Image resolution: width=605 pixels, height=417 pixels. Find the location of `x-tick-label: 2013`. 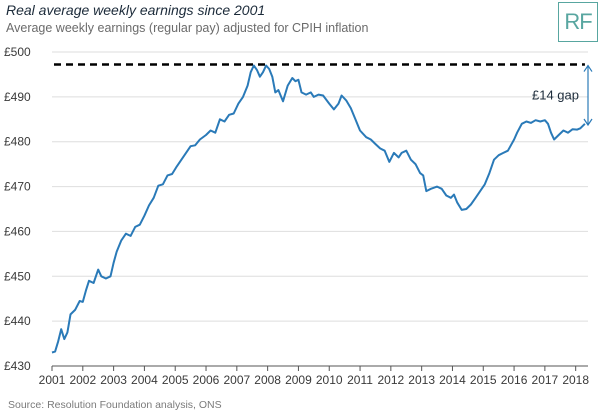

x-tick-label: 2013 is located at coordinates (421, 380).